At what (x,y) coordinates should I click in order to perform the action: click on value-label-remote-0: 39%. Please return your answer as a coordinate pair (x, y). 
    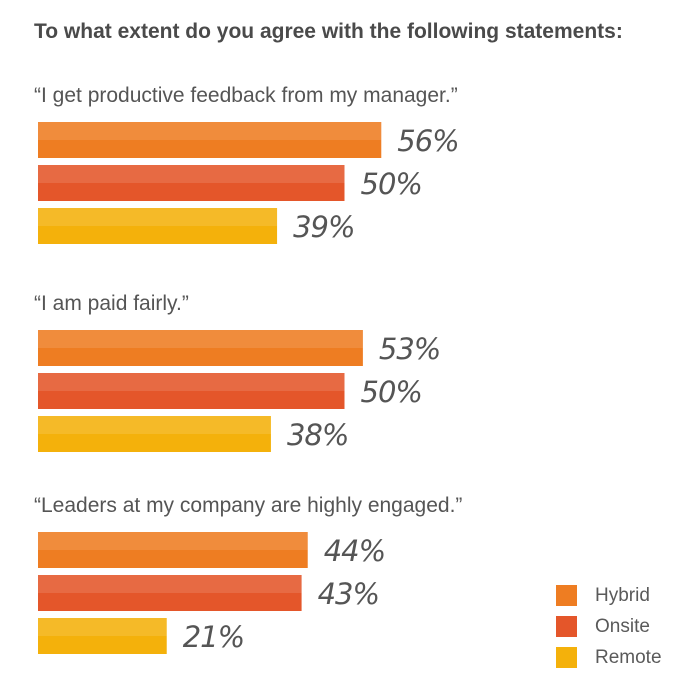
    Looking at the image, I should click on (323, 227).